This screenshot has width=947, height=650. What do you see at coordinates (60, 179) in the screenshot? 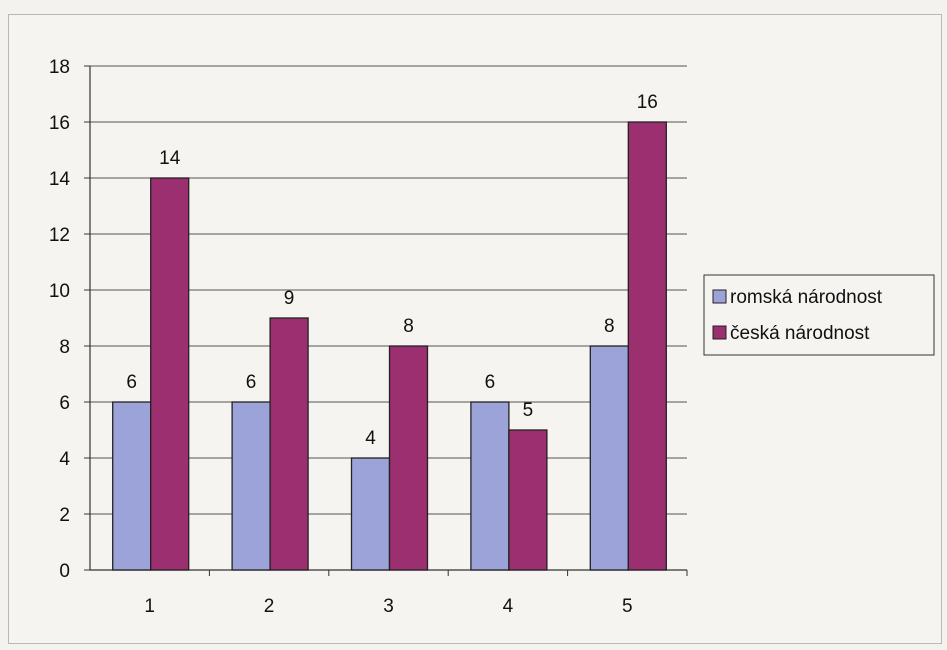
I see `y-tick-label: 14` at bounding box center [60, 179].